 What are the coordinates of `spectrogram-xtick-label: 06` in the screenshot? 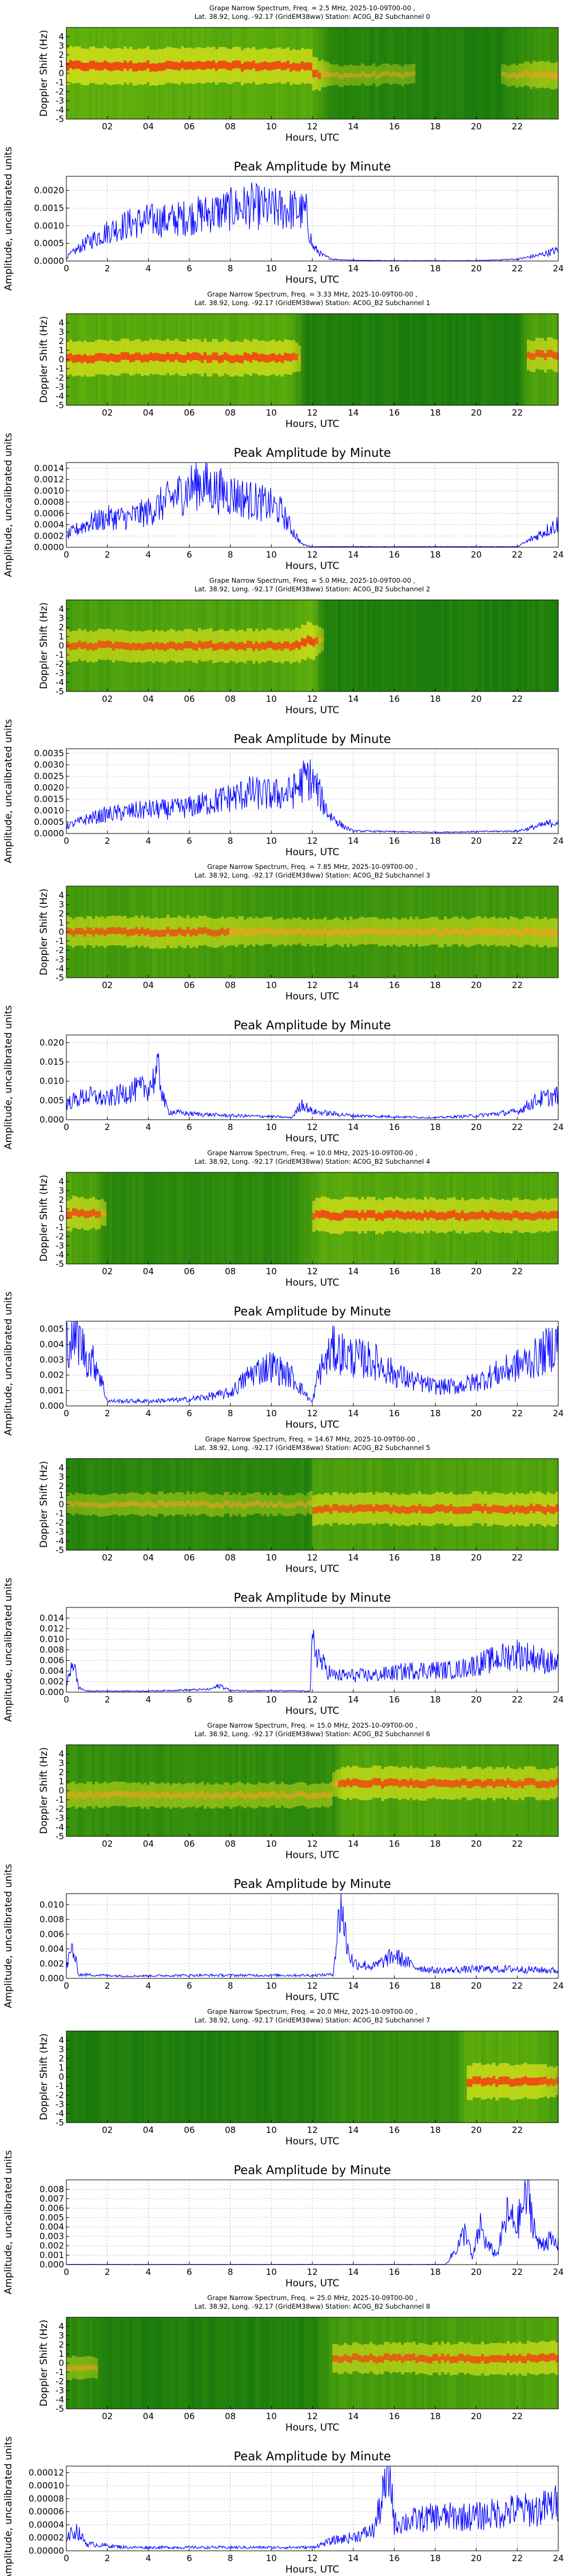 It's located at (189, 1844).